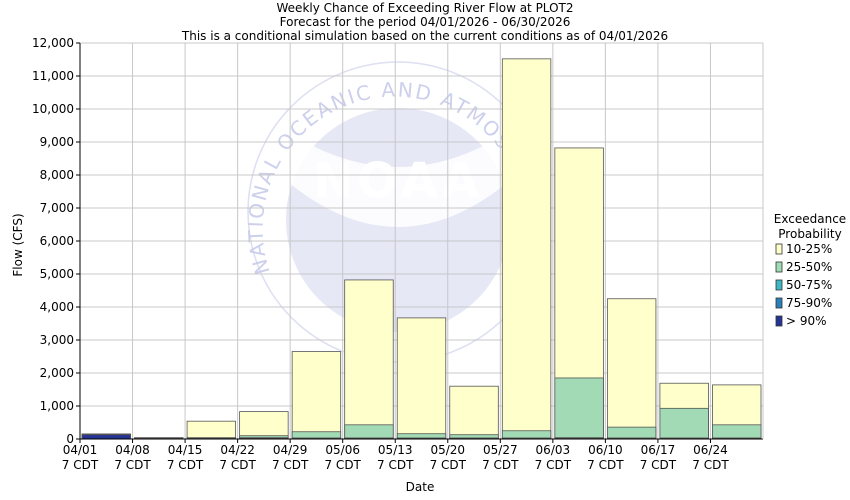 This screenshot has width=850, height=500. I want to click on x-tick-label: 04/08, so click(132, 450).